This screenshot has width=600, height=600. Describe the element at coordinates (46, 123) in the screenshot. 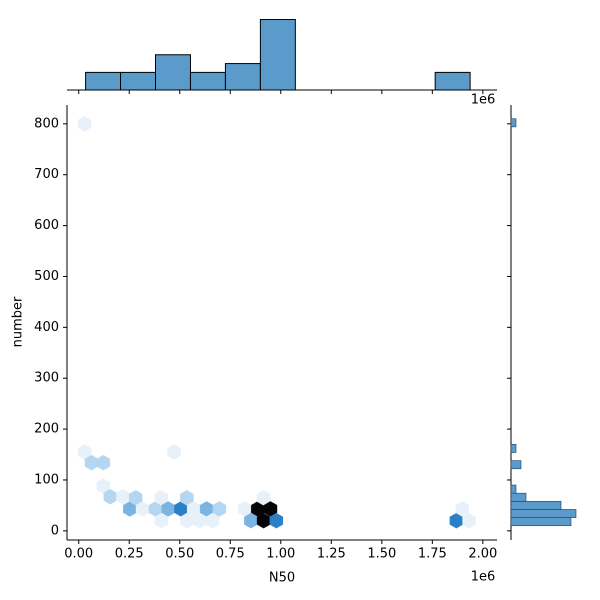

I see `y-tick-label: 800` at that location.